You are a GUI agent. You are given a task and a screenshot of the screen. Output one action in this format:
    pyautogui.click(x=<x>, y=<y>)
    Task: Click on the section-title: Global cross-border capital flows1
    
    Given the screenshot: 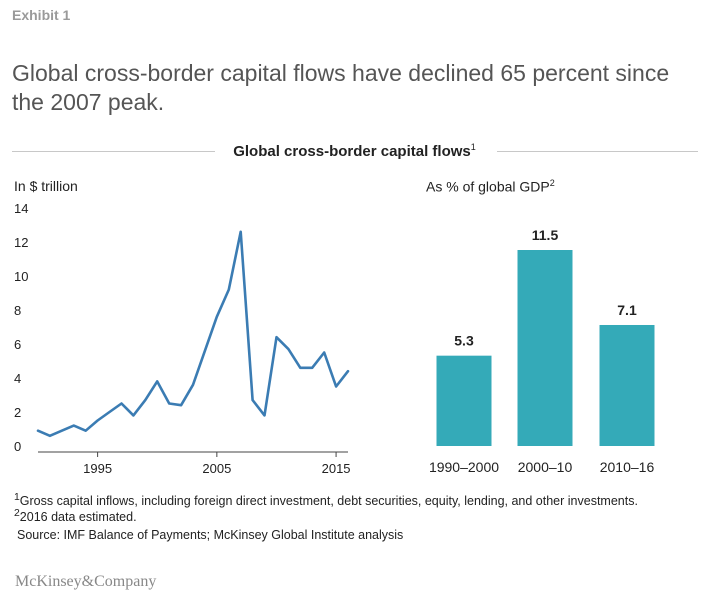 What is the action you would take?
    pyautogui.click(x=354, y=151)
    